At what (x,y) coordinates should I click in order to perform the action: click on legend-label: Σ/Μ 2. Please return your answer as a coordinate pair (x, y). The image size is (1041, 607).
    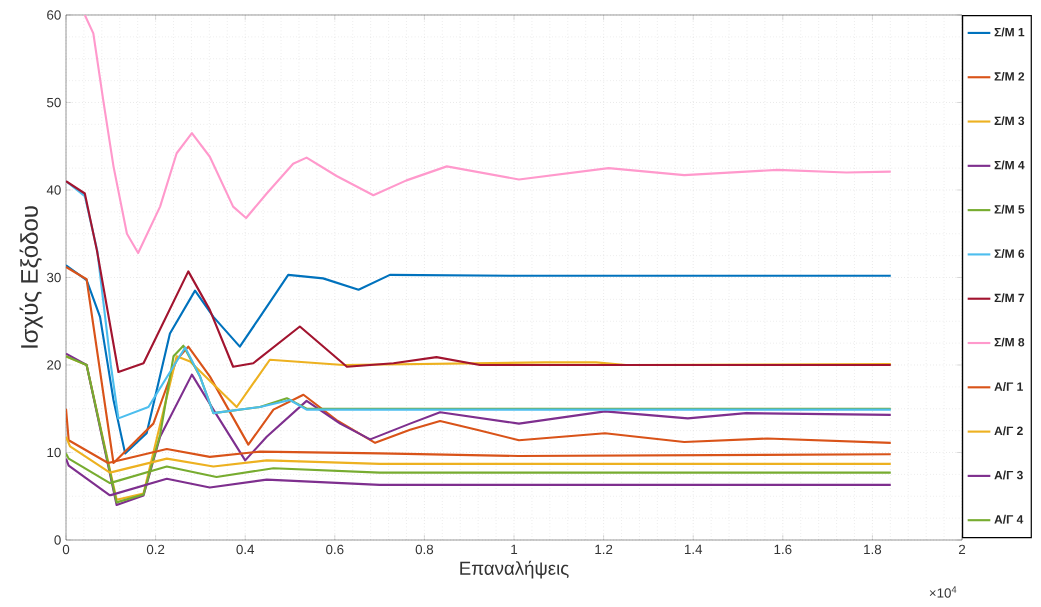
    Looking at the image, I should click on (1009, 76).